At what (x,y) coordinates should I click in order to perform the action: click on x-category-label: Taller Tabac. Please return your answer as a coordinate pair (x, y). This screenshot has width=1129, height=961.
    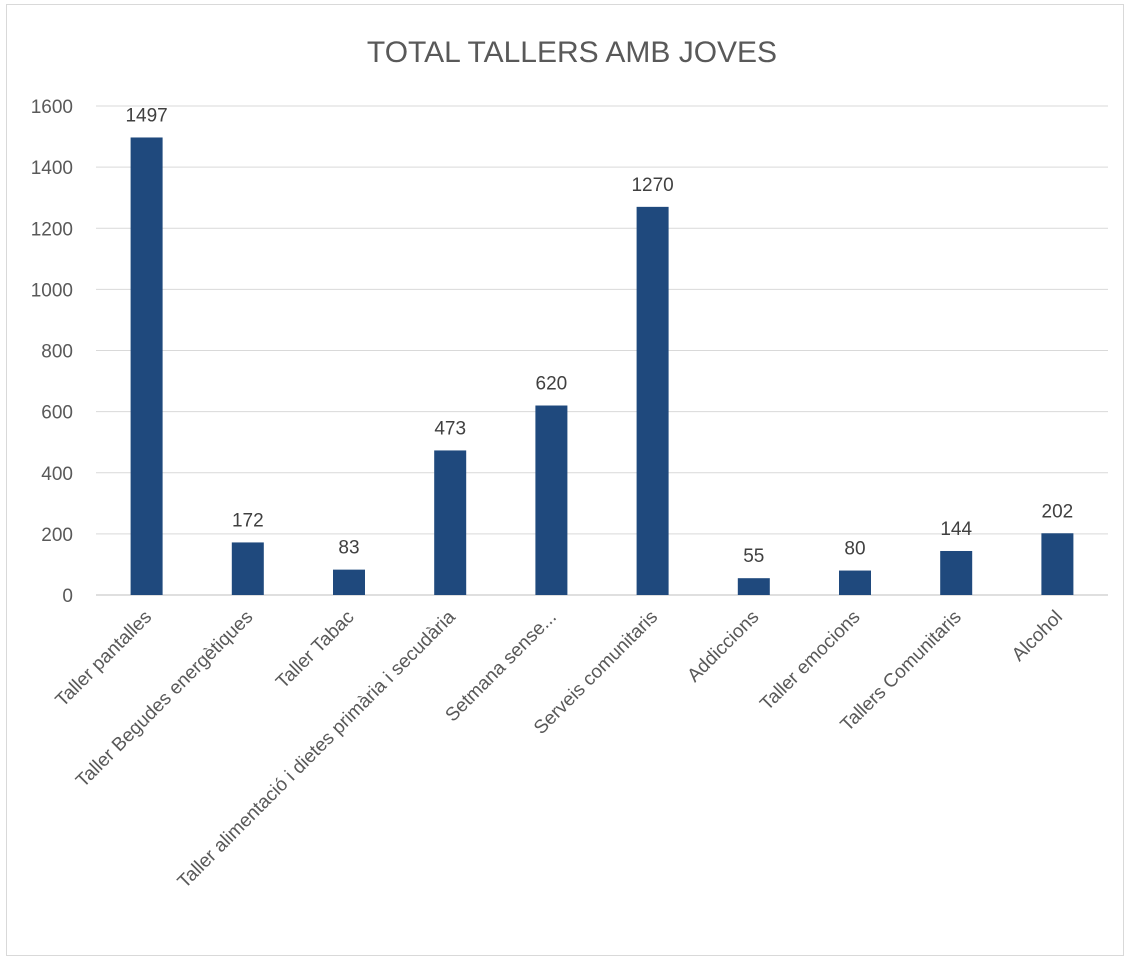
    Looking at the image, I should click on (315, 650).